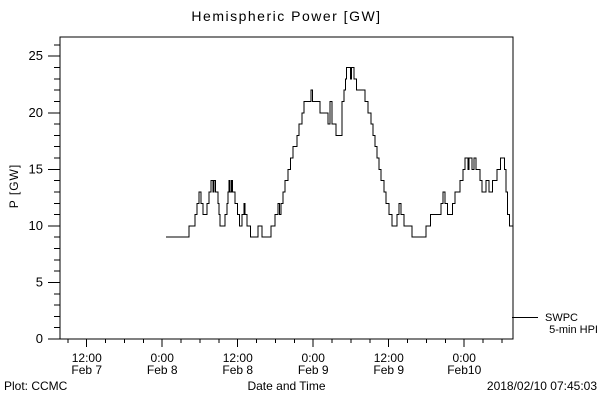 This screenshot has width=600, height=400. Describe the element at coordinates (525, 317) in the screenshot. I see `legend-line-sample` at that location.